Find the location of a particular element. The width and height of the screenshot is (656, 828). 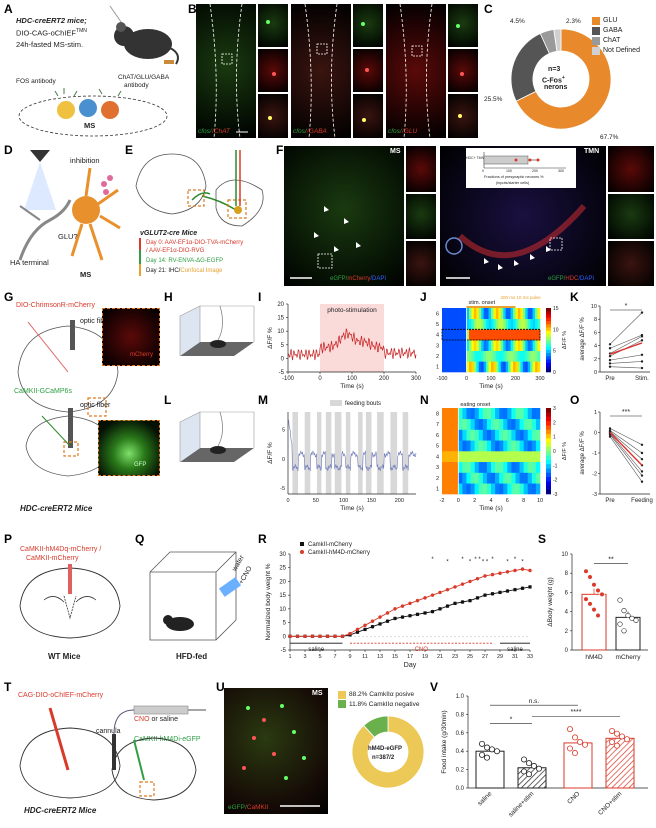

n-xtick-label-4: 6 is located at coordinates (507, 501).